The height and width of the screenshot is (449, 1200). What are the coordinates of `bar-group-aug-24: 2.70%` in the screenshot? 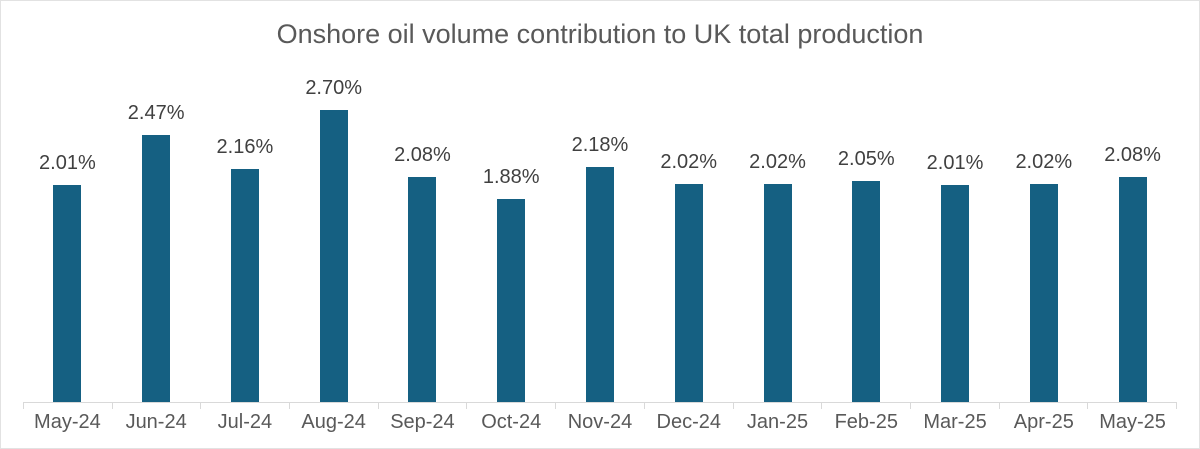 It's located at (333, 239).